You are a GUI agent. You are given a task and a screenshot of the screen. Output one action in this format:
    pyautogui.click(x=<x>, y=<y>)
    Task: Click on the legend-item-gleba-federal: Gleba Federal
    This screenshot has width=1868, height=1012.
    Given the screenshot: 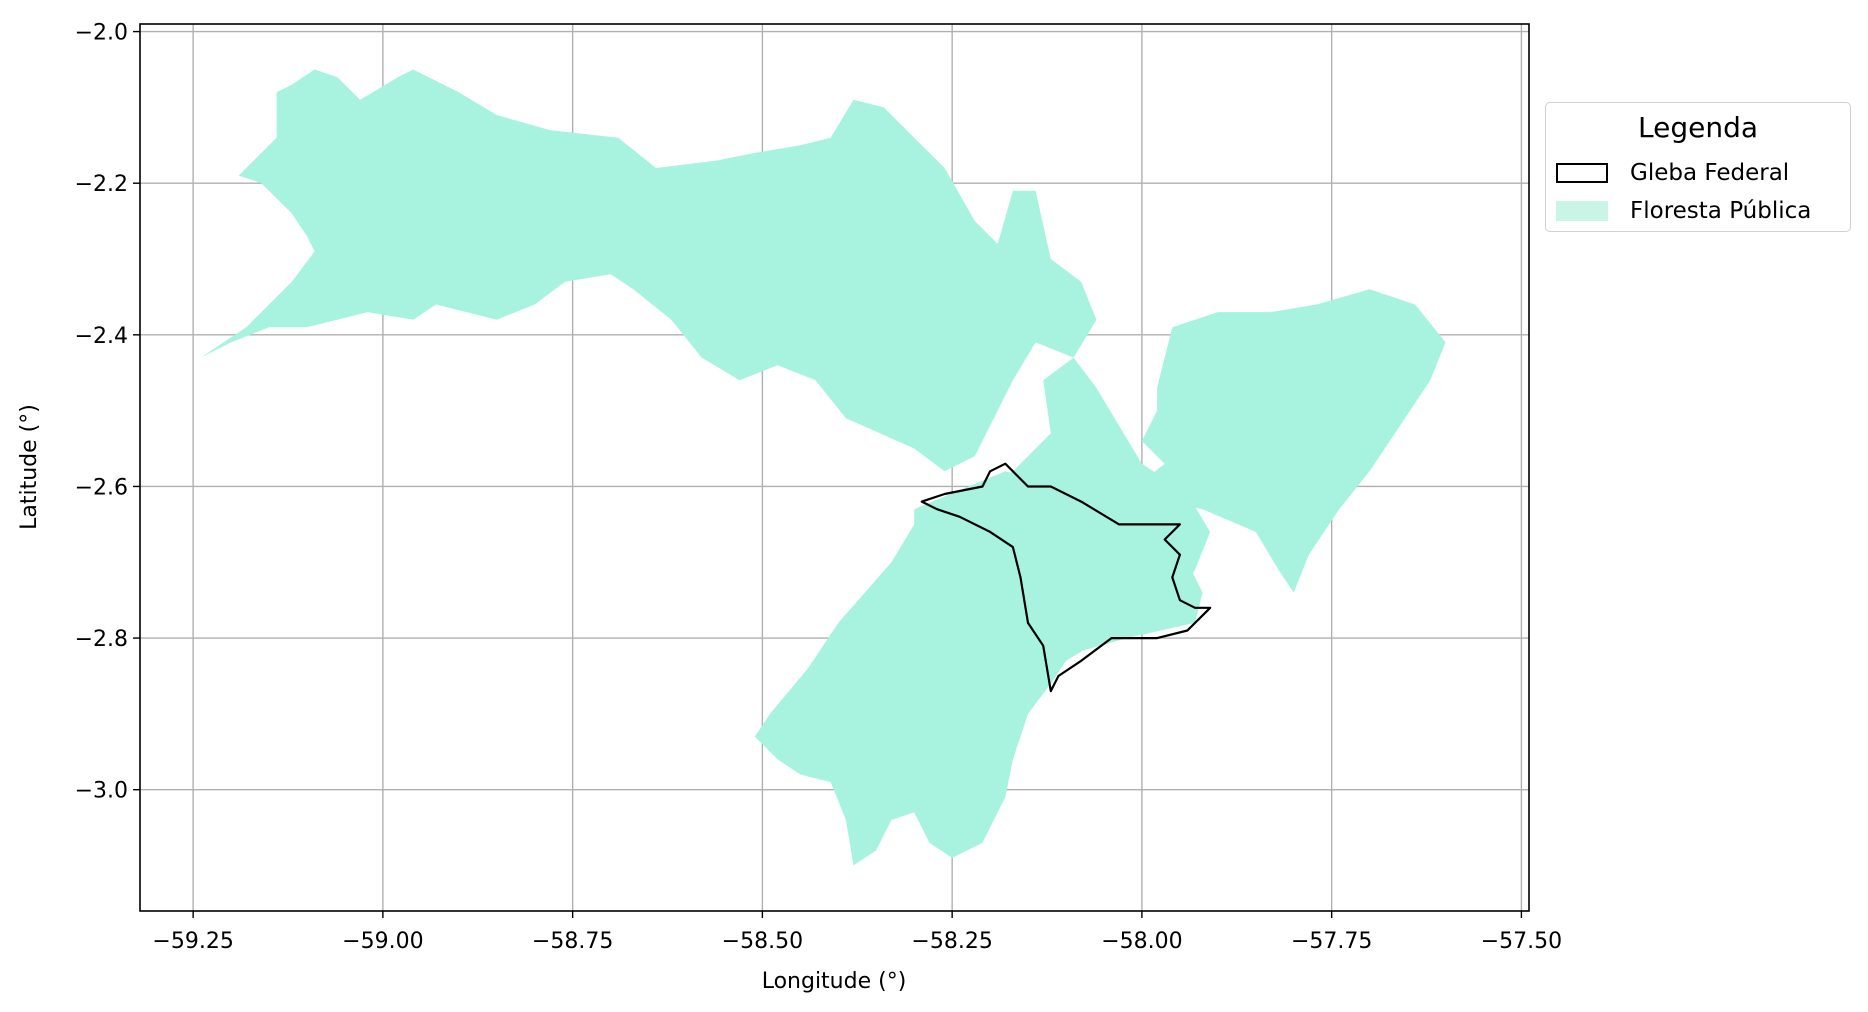 What is the action you would take?
    pyautogui.click(x=1672, y=173)
    